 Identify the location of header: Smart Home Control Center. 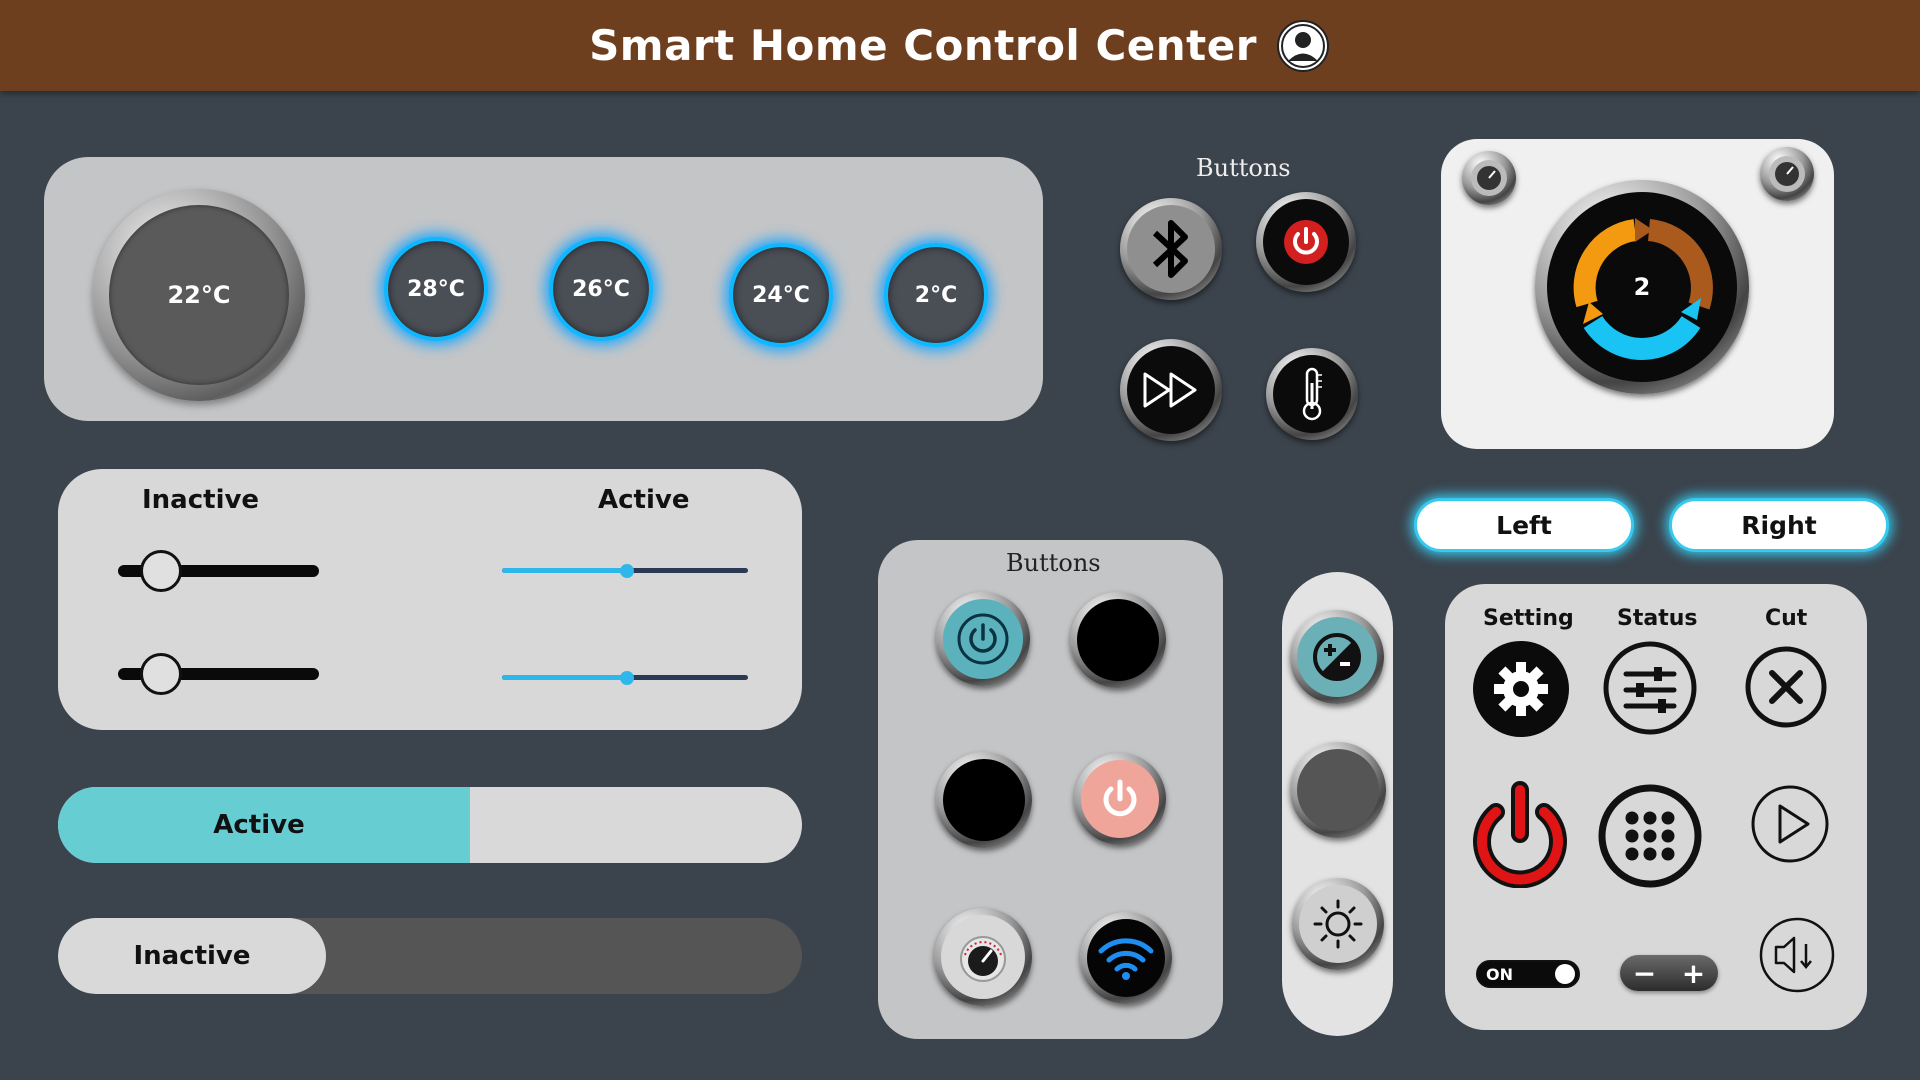
(960, 45).